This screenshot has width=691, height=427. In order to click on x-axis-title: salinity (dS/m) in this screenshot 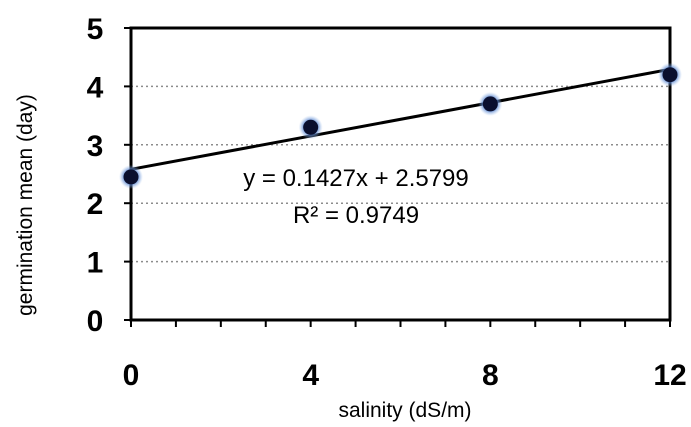, I will do `click(404, 410)`.